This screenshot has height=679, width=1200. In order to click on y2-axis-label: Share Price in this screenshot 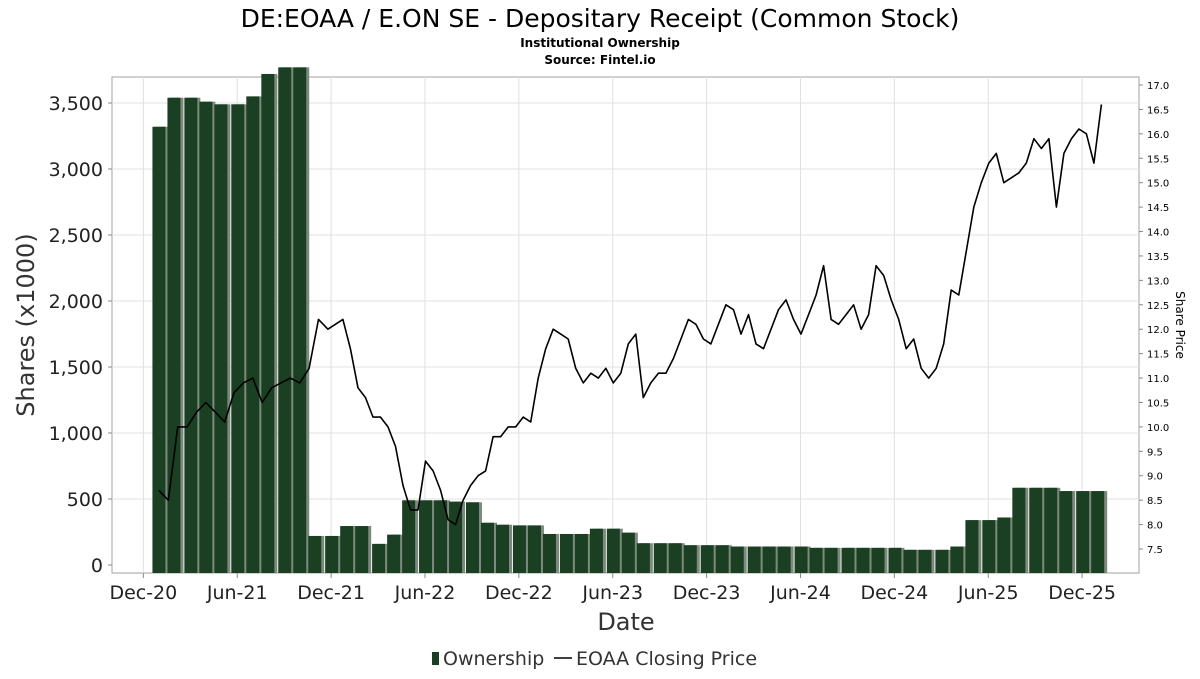, I will do `click(1180, 325)`.